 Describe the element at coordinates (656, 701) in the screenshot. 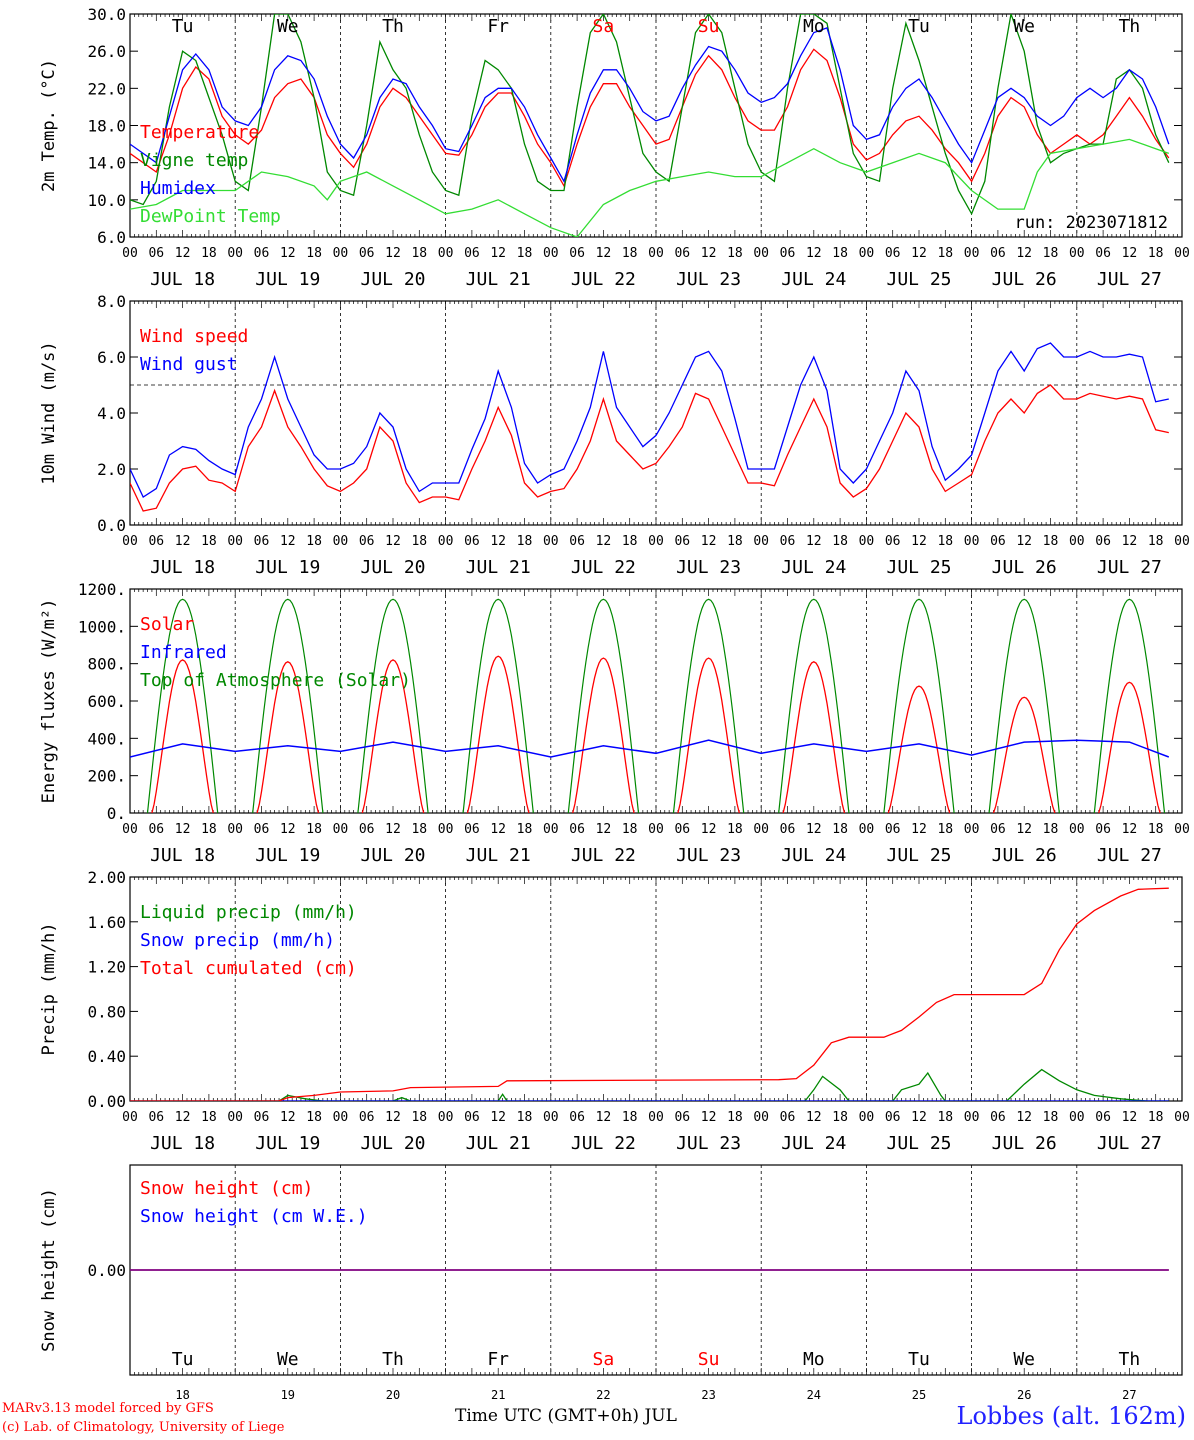

I see `plot-frame` at that location.